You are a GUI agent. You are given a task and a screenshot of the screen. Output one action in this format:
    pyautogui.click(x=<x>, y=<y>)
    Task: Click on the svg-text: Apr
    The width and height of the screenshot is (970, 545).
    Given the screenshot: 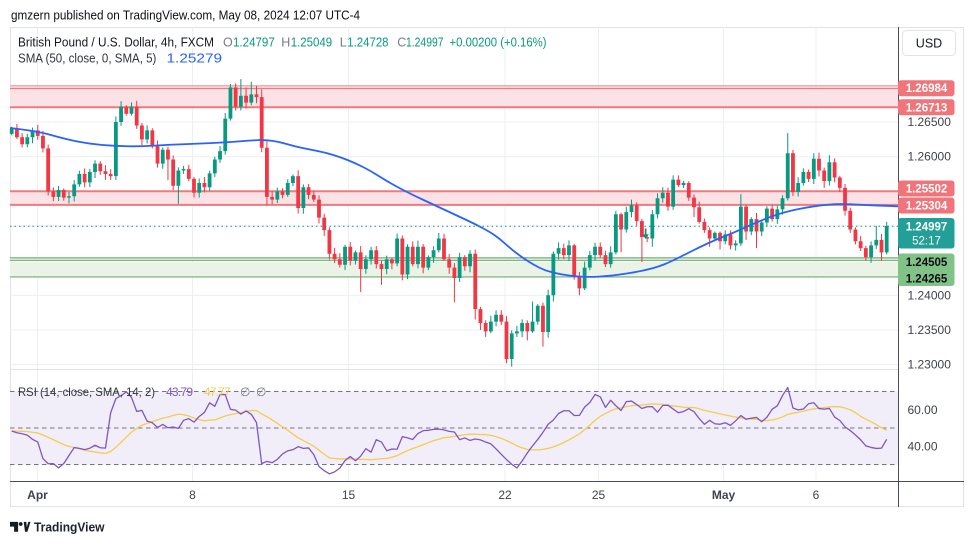 What is the action you would take?
    pyautogui.click(x=37, y=495)
    